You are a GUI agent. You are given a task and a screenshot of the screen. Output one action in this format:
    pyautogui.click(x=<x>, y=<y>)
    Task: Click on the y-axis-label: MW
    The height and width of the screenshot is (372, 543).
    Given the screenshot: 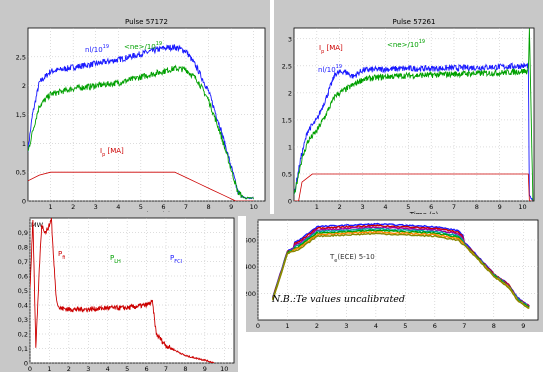 What is the action you would take?
    pyautogui.click(x=37, y=225)
    